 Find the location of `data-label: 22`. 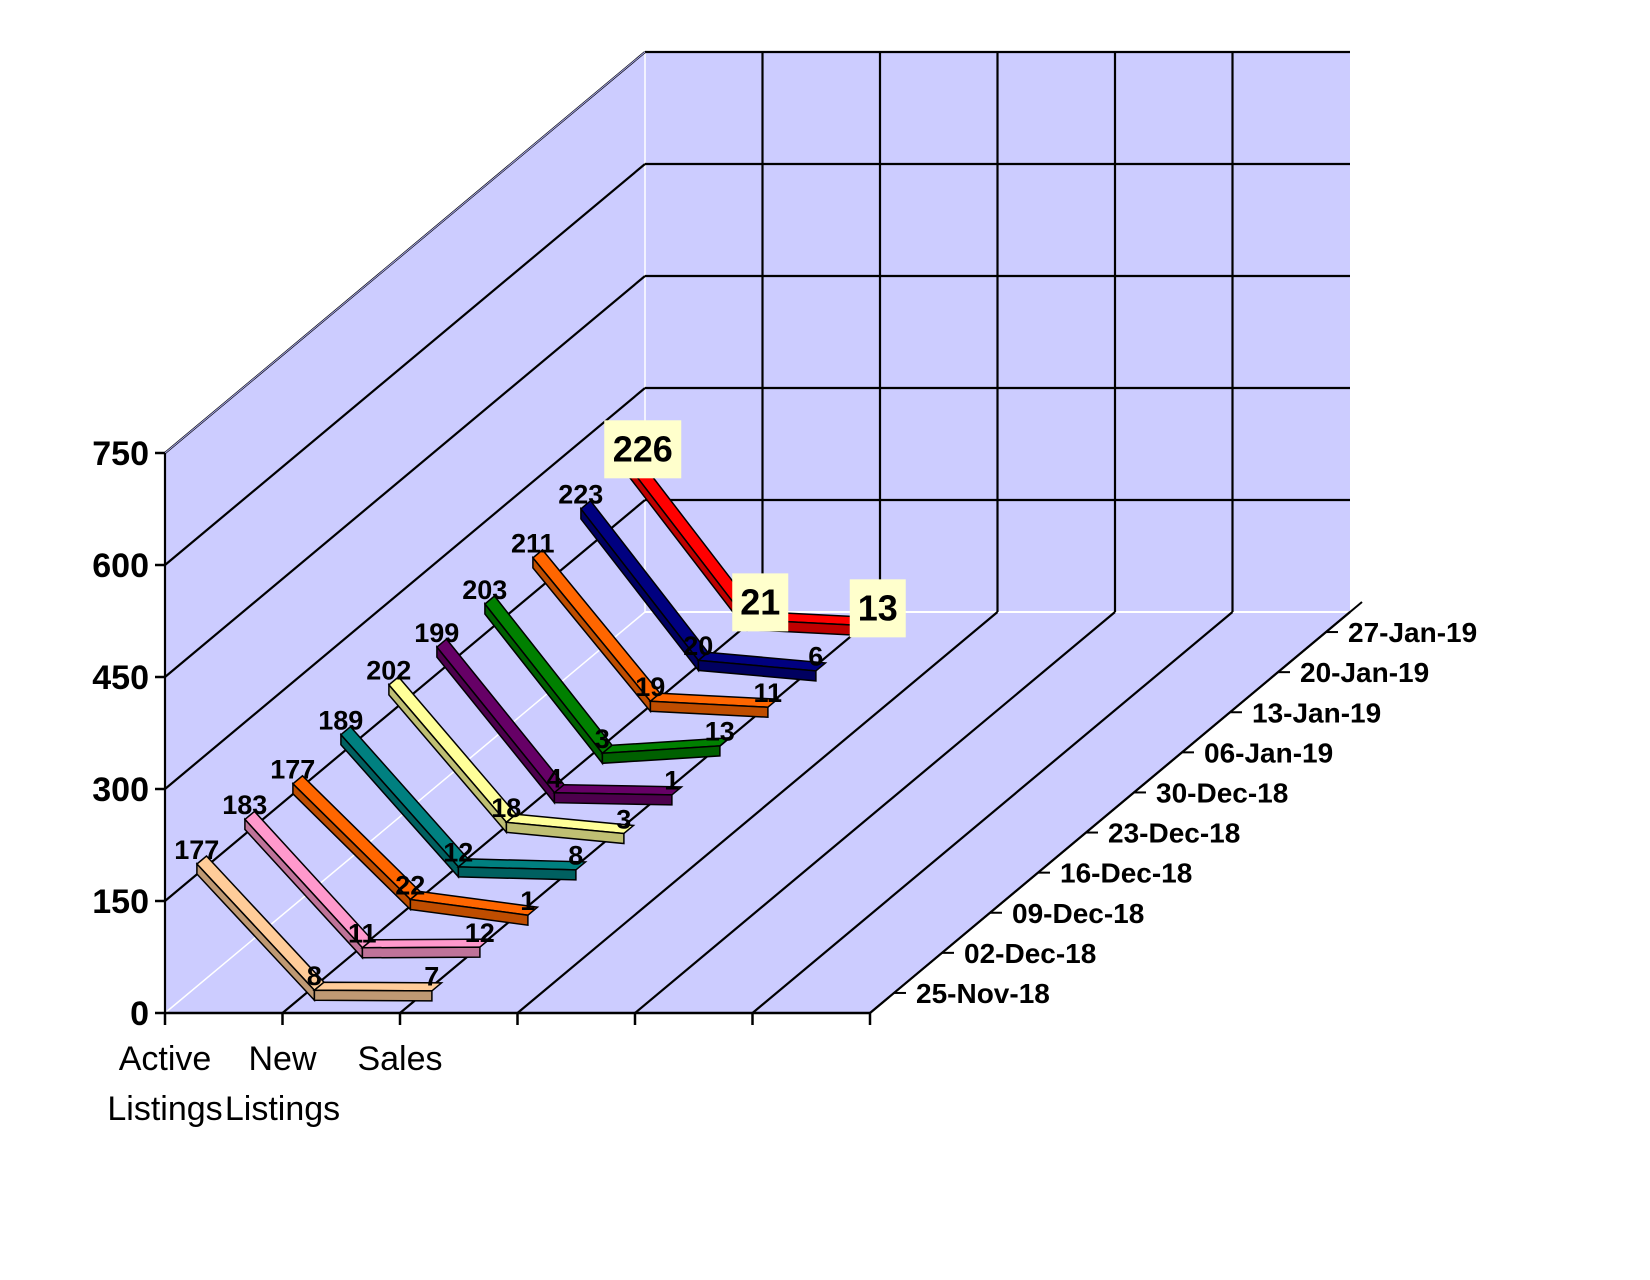

data-label: 22 is located at coordinates (410, 885).